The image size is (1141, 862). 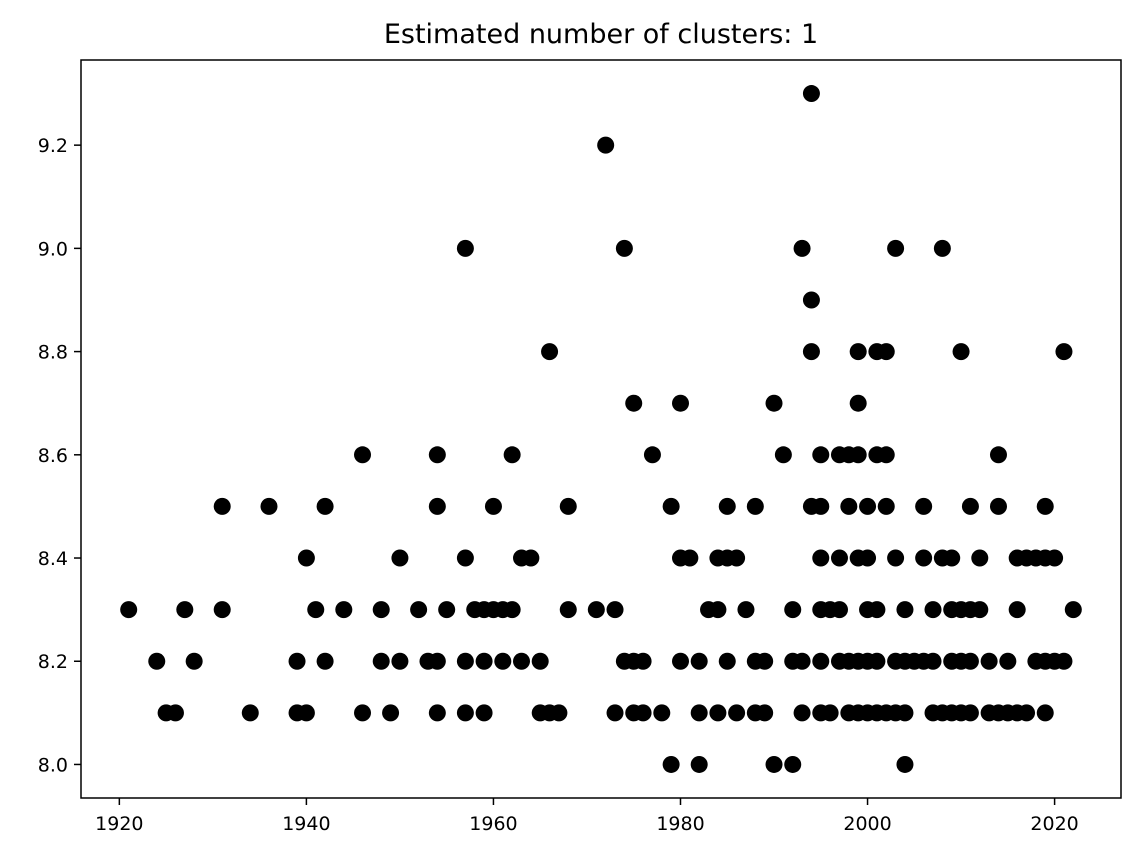 I want to click on x-axis: 1920 1940 1960 1980 2000 2020, so click(x=587, y=816).